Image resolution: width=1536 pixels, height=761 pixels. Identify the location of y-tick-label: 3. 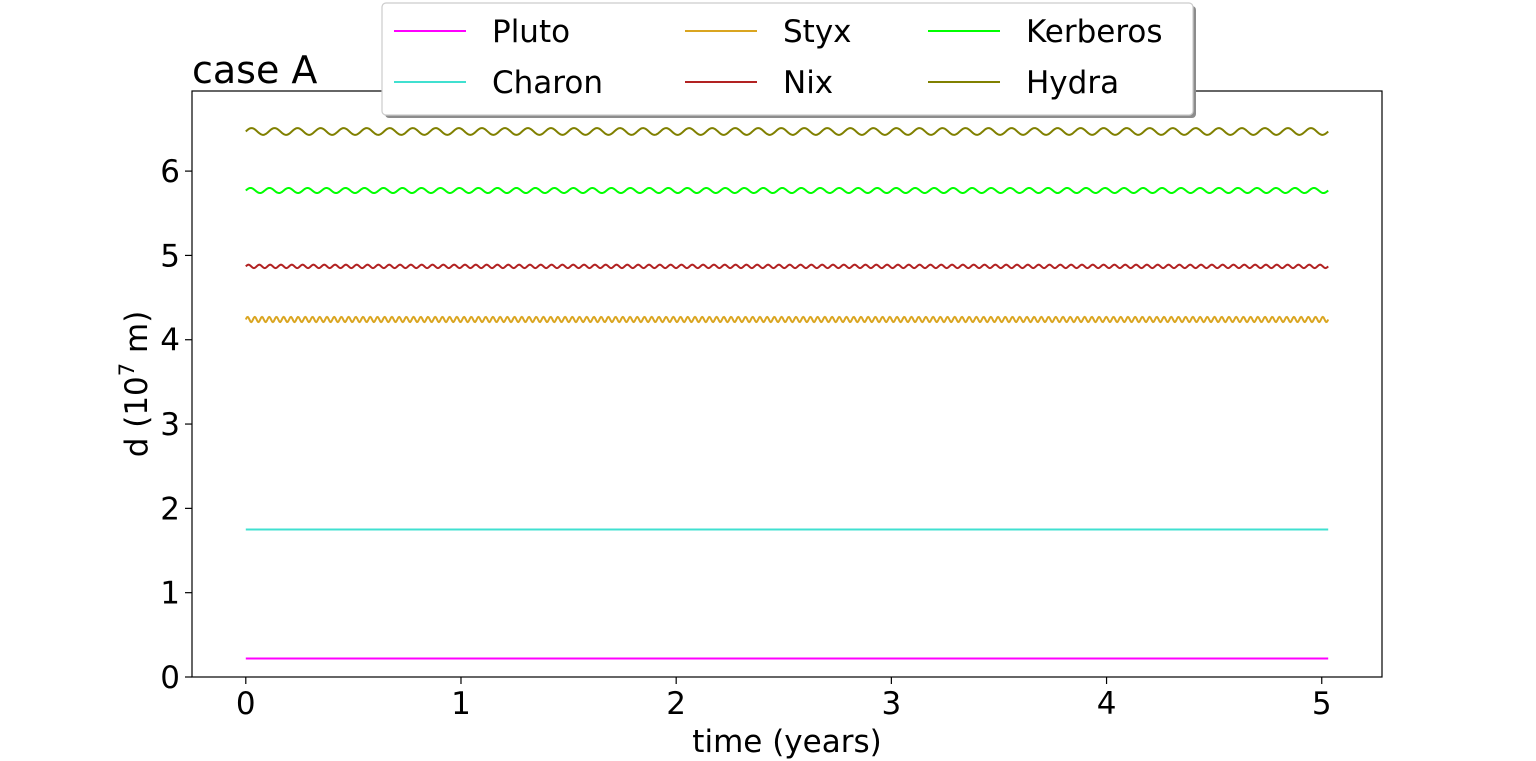
(170, 425).